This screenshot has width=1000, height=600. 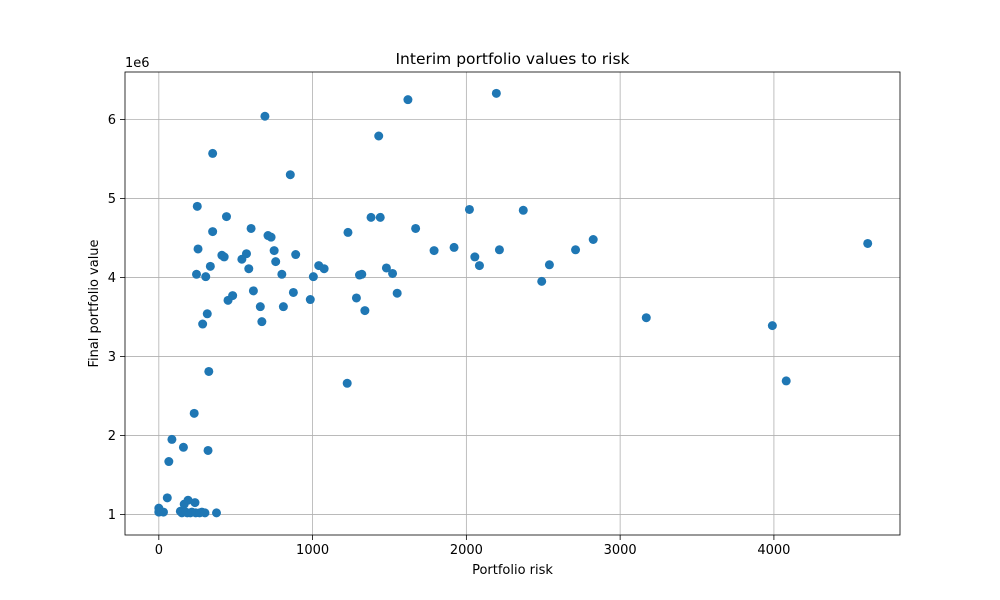 What do you see at coordinates (112, 199) in the screenshot?
I see `y-tick-label: 5` at bounding box center [112, 199].